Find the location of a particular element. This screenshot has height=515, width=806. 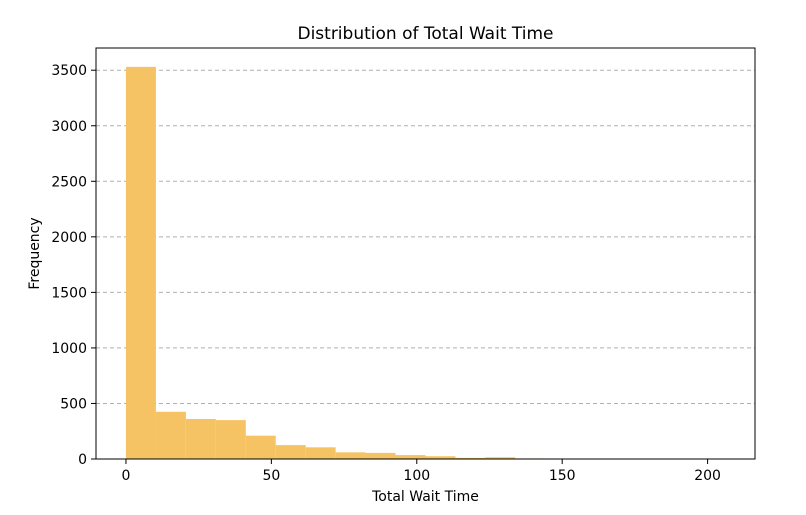

y-tick-label: 3500 is located at coordinates (69, 71).